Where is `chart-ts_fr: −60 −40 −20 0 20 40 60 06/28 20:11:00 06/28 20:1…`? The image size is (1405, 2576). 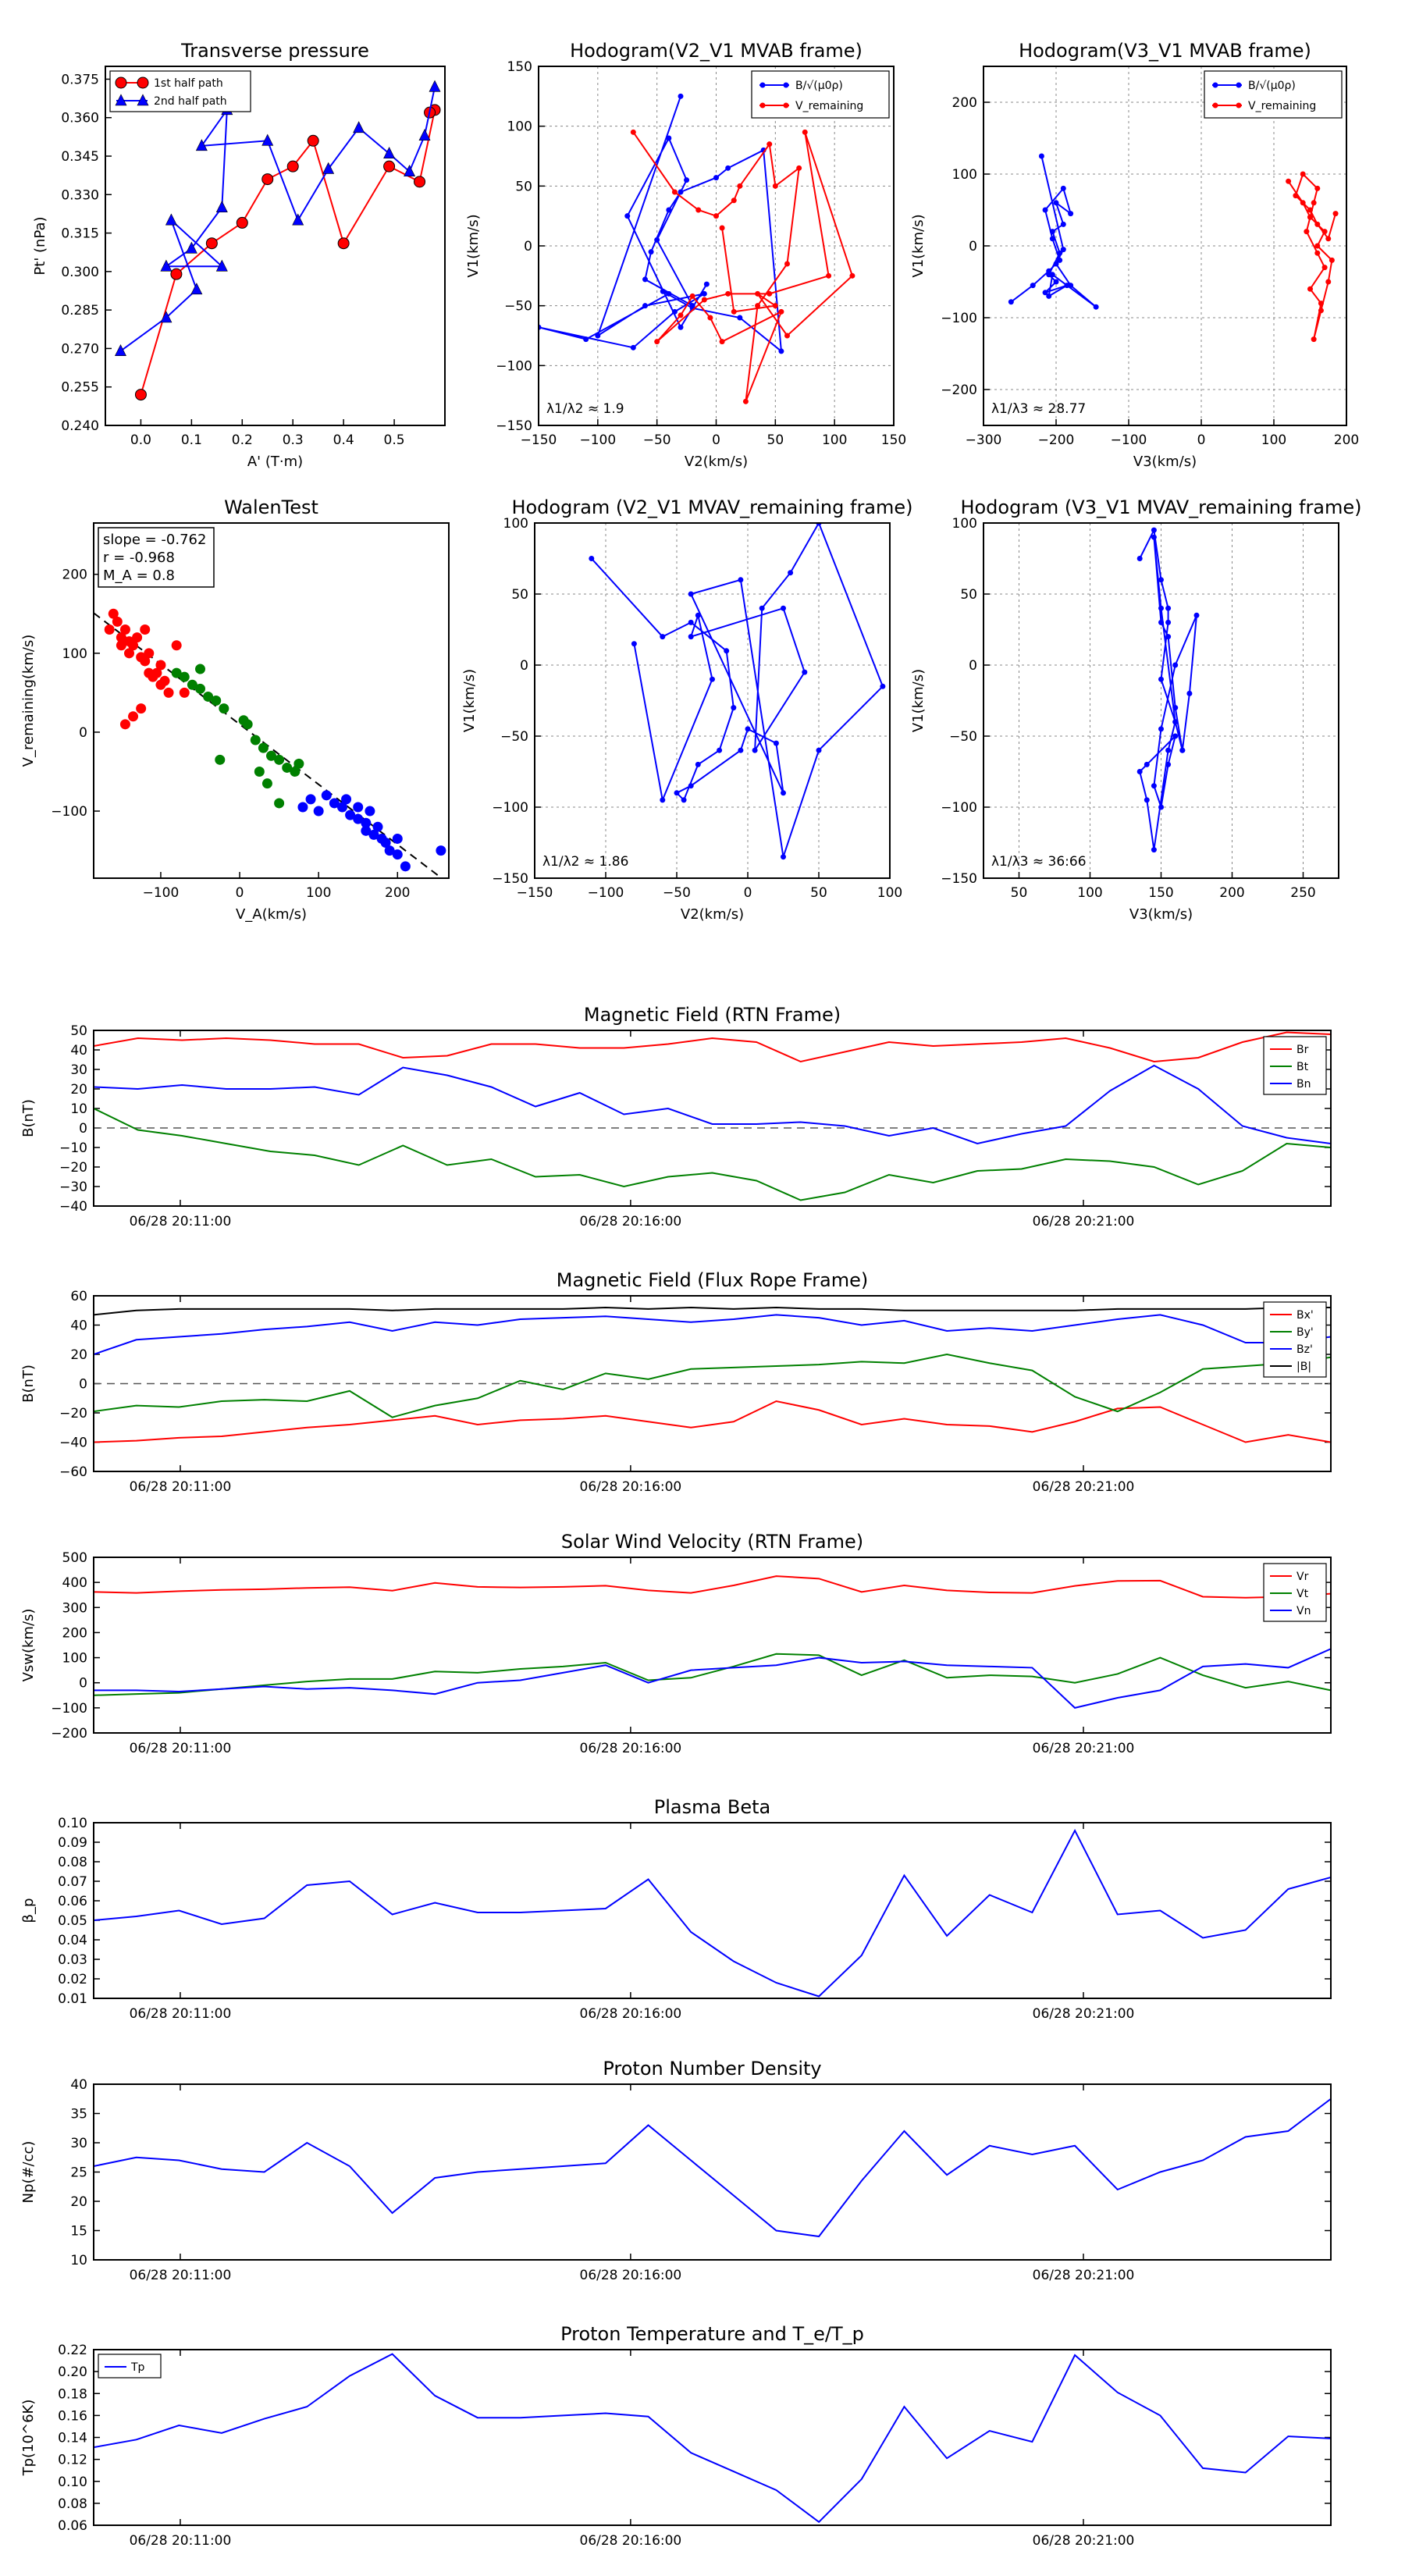
chart-ts_fr: −60 −40 −20 0 20 40 60 06/28 20:11:00 06/28 20:1… is located at coordinates (676, 1382).